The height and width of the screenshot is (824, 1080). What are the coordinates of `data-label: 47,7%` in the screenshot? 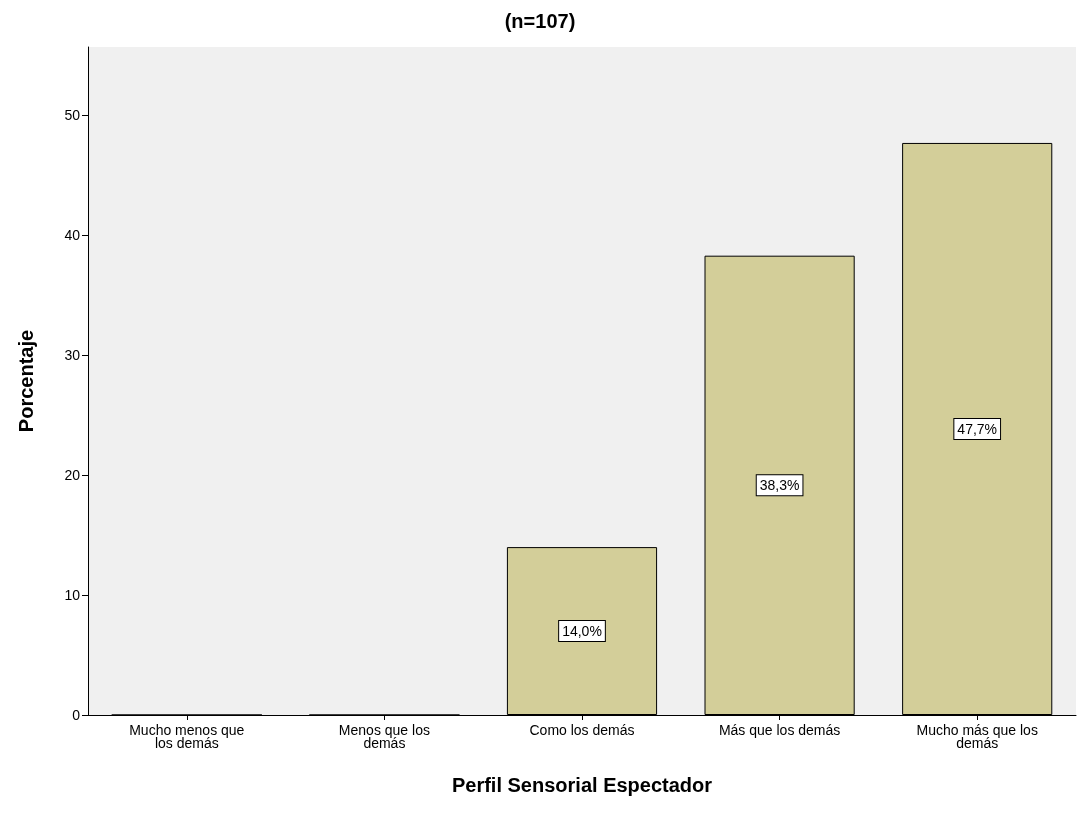 It's located at (977, 428).